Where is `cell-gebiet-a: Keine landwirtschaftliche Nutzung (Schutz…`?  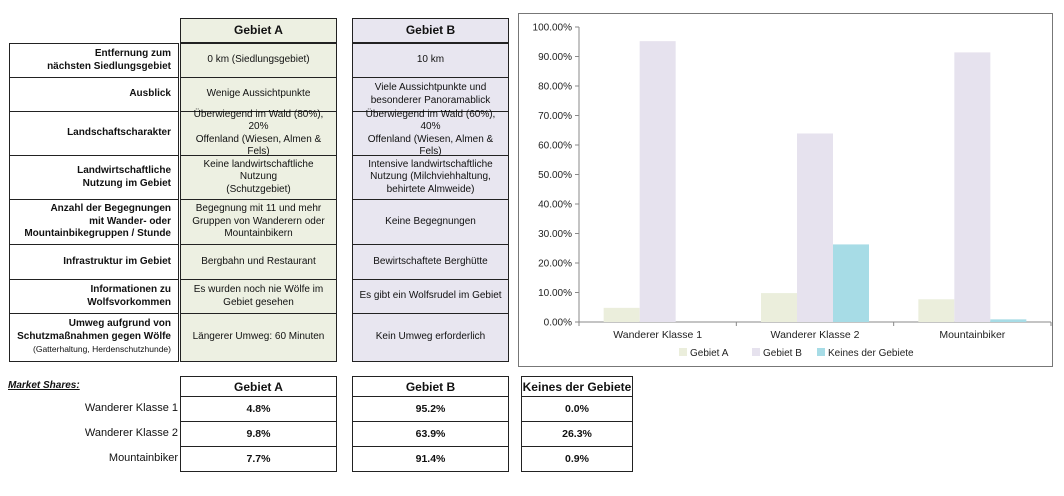
cell-gebiet-a: Keine landwirtschaftliche Nutzung (Schutz… is located at coordinates (258, 177).